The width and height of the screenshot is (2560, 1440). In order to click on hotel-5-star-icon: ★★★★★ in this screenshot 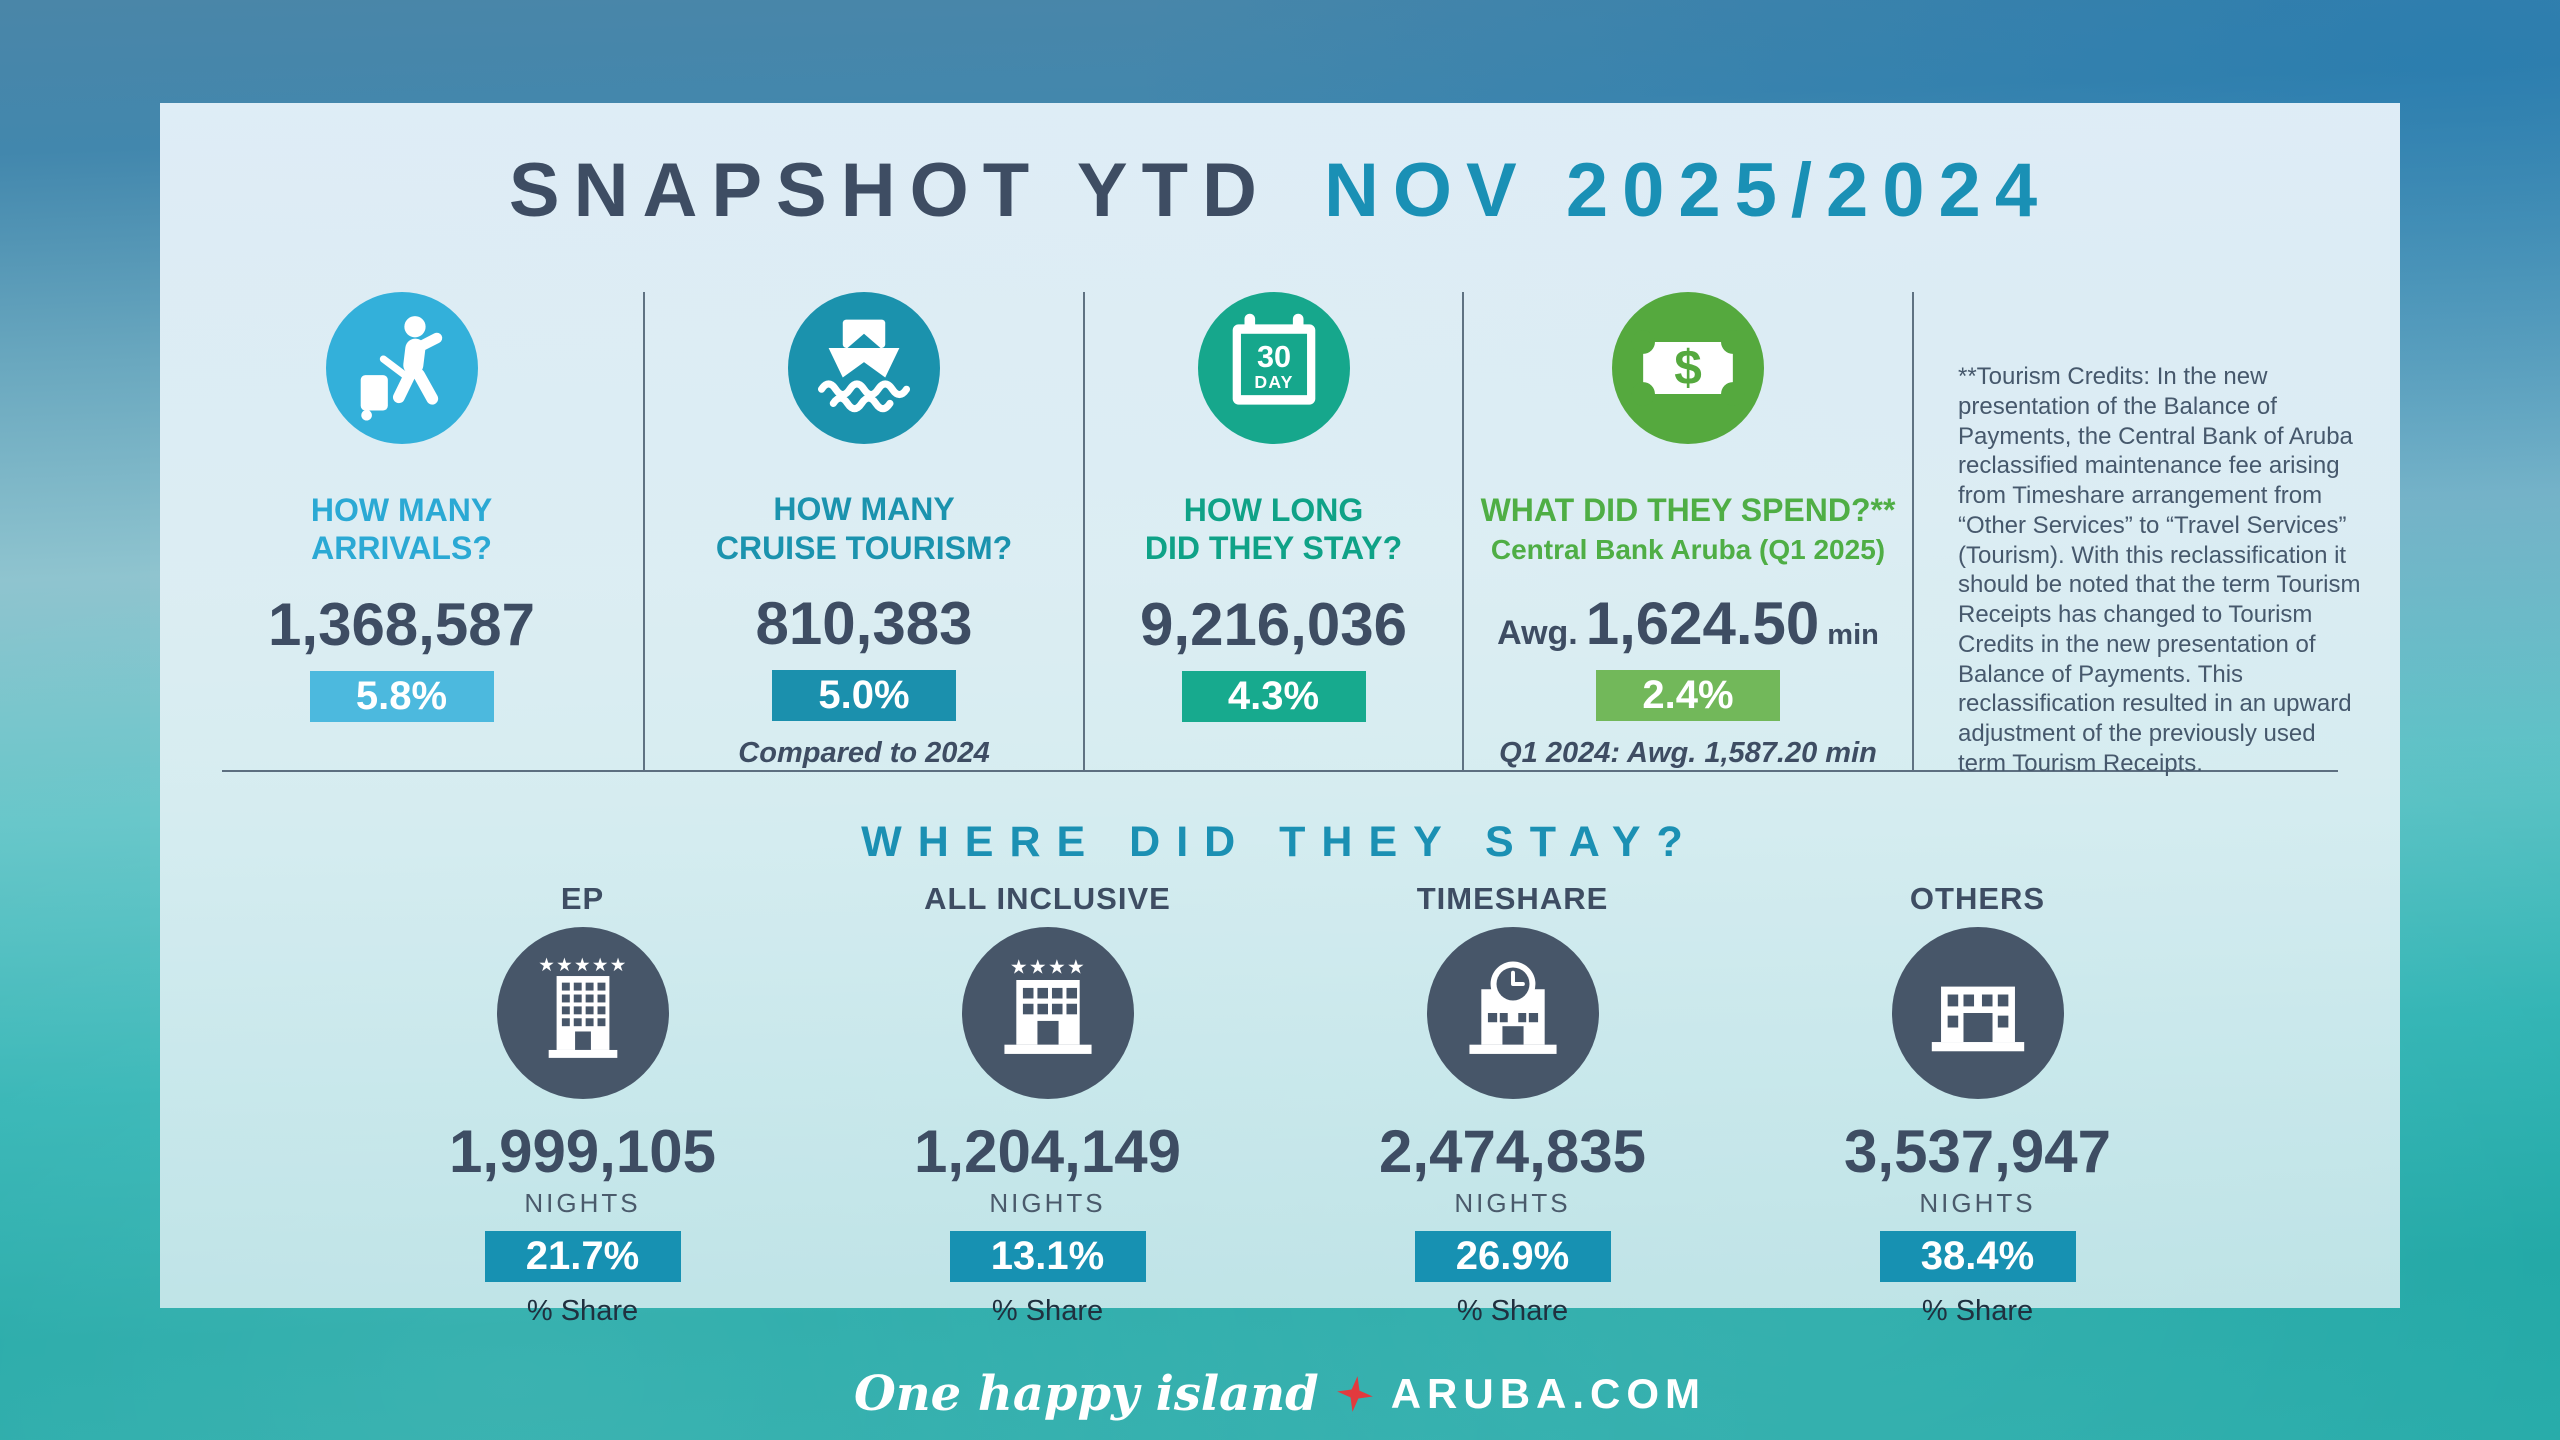, I will do `click(582, 1013)`.